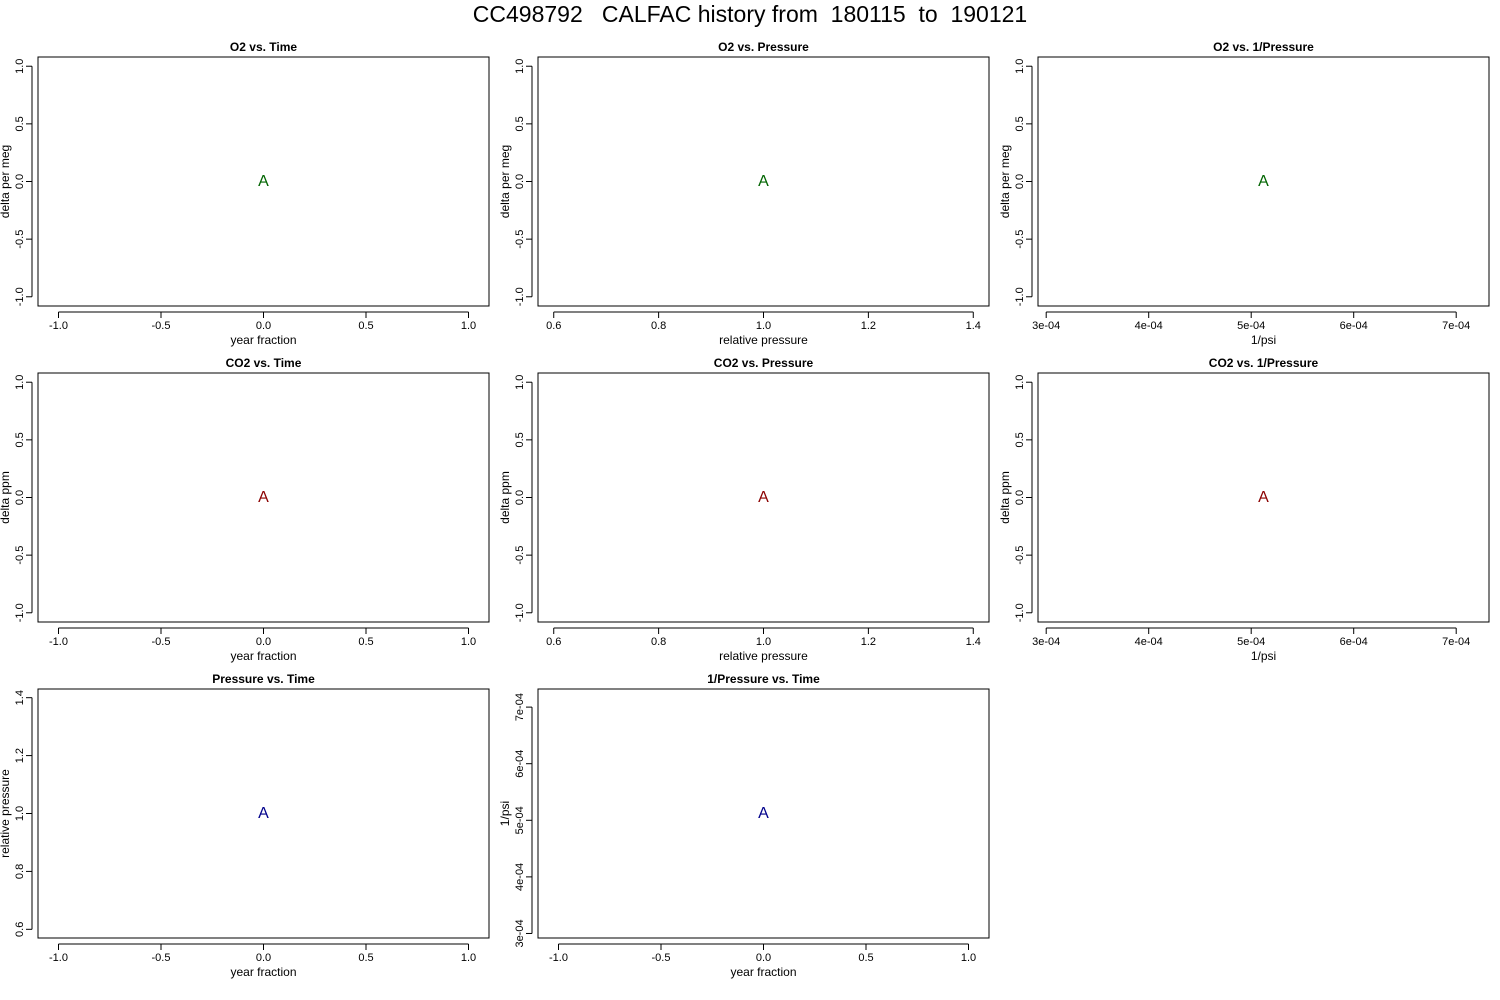 The height and width of the screenshot is (1000, 1500). Describe the element at coordinates (764, 363) in the screenshot. I see `chart-title: CO2 vs. Pressure` at that location.